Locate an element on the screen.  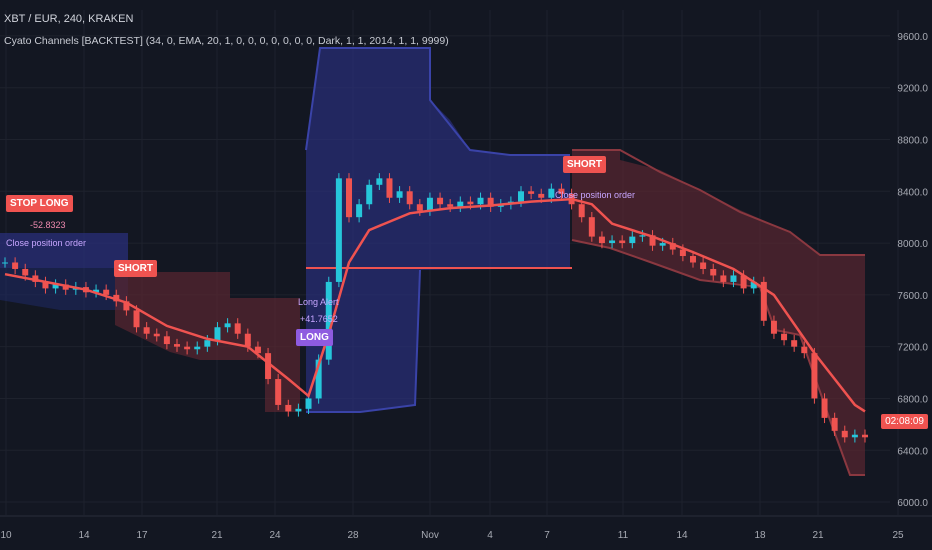
long-label: LONG is located at coordinates (314, 337).